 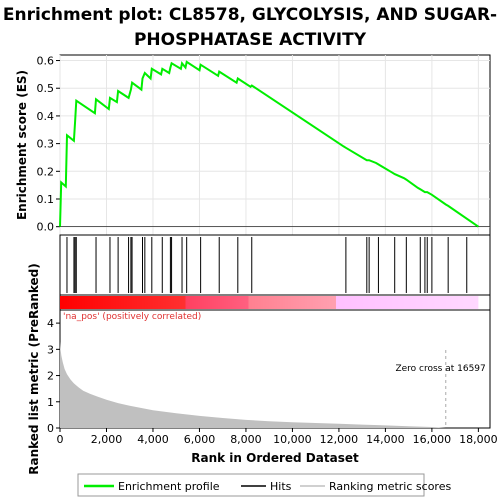 I want to click on es-y-axis: 0.0 0.1 0.2 0.3 0.4 0.5 0.6, so click(x=48, y=144).